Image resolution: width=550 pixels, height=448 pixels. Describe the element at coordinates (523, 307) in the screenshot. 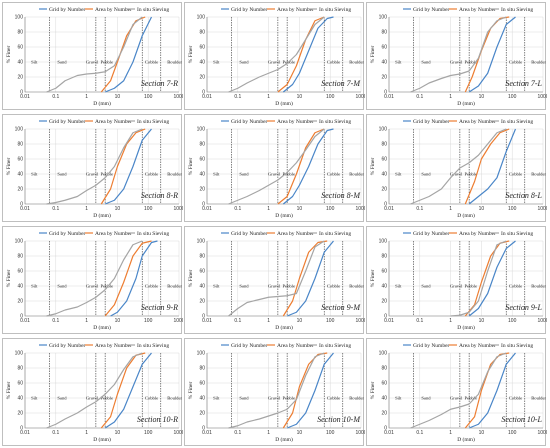

I see `section-title: Section 9-L` at that location.